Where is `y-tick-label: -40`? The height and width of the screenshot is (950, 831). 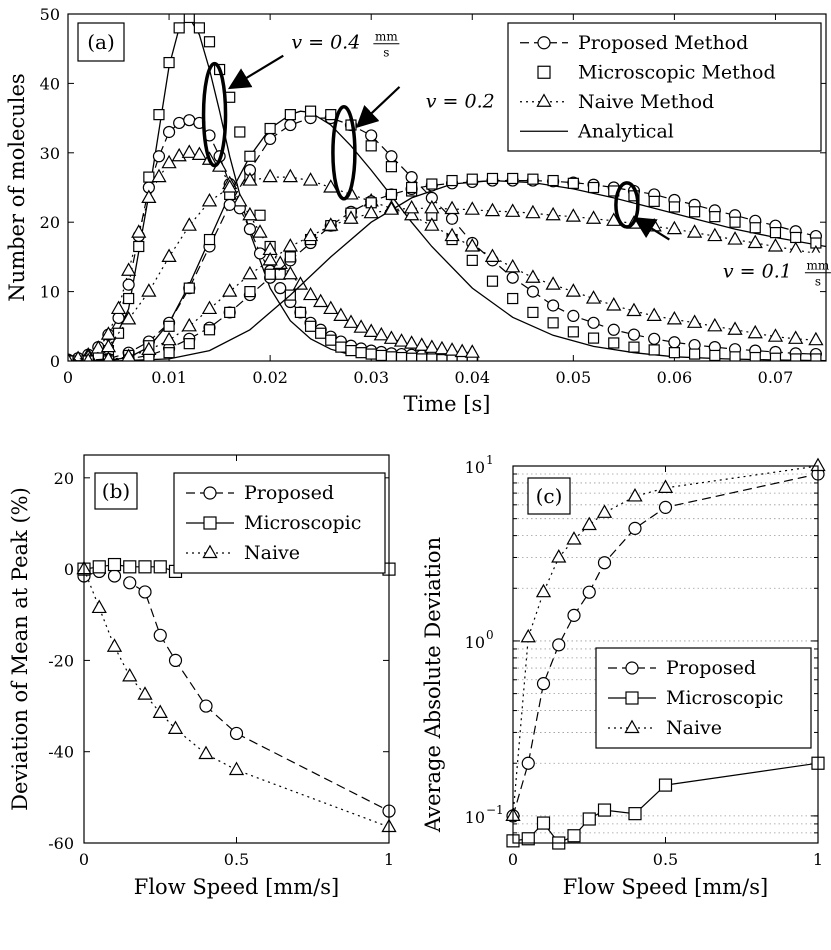
y-tick-label: -40 is located at coordinates (61, 752).